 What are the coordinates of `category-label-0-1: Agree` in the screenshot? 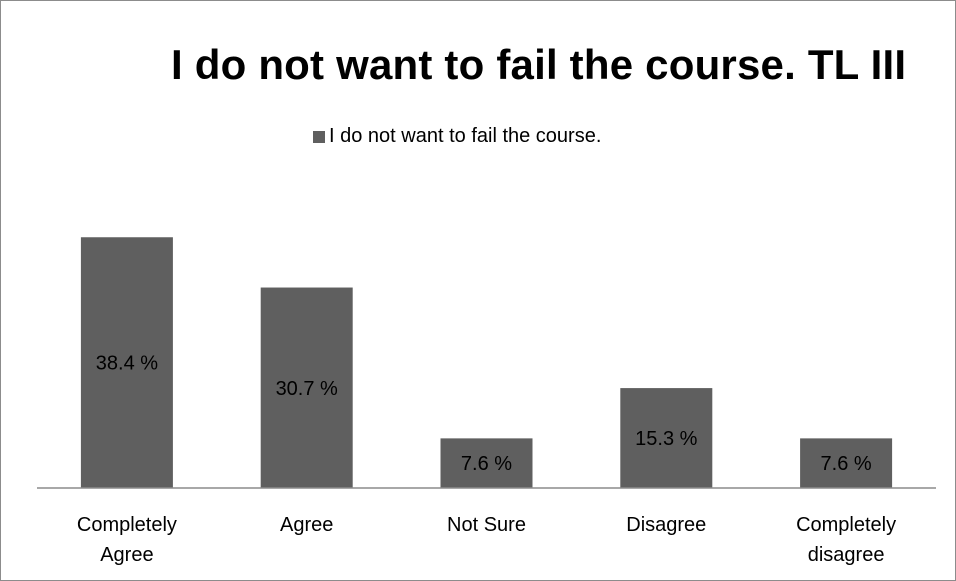 It's located at (126, 555).